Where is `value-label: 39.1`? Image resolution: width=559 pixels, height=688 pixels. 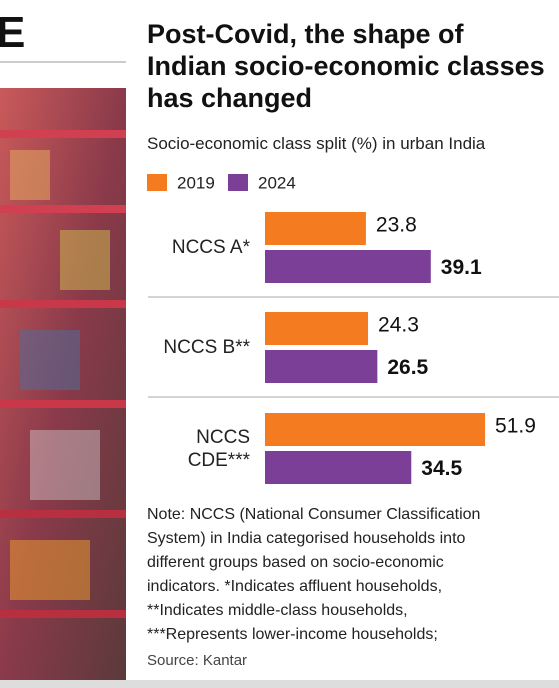
value-label: 39.1 is located at coordinates (461, 267).